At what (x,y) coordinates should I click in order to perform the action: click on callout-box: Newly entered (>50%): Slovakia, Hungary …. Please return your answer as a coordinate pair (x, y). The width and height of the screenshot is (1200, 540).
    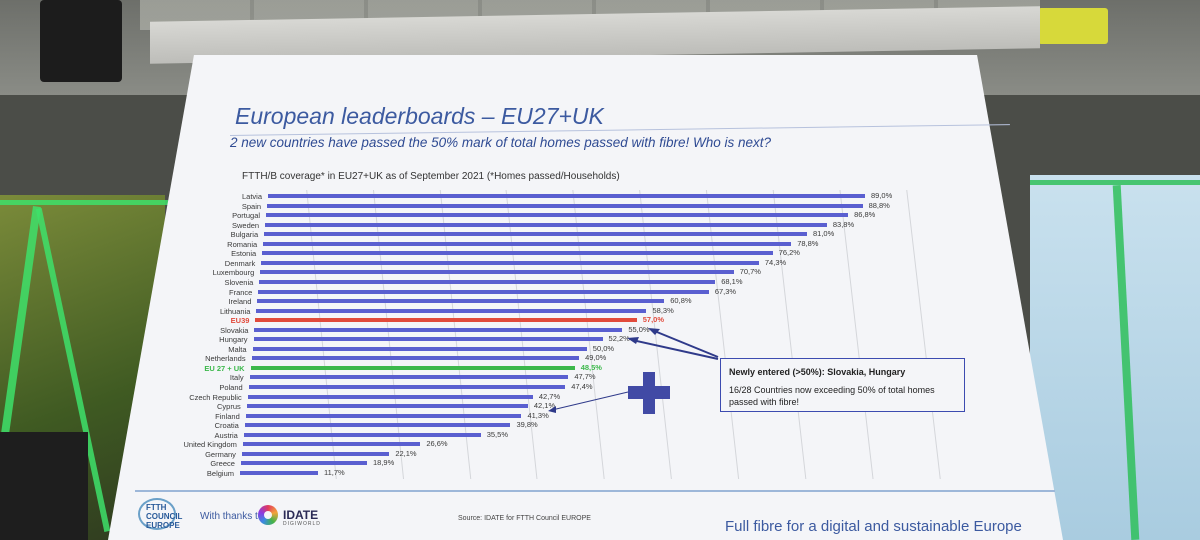
    Looking at the image, I should click on (842, 385).